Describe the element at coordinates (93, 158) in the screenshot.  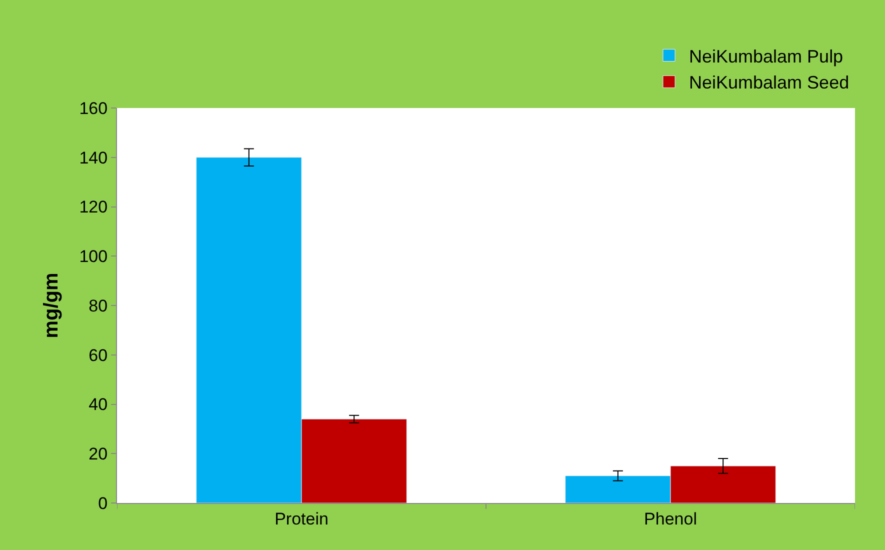
I see `y-tick-label: 140` at that location.